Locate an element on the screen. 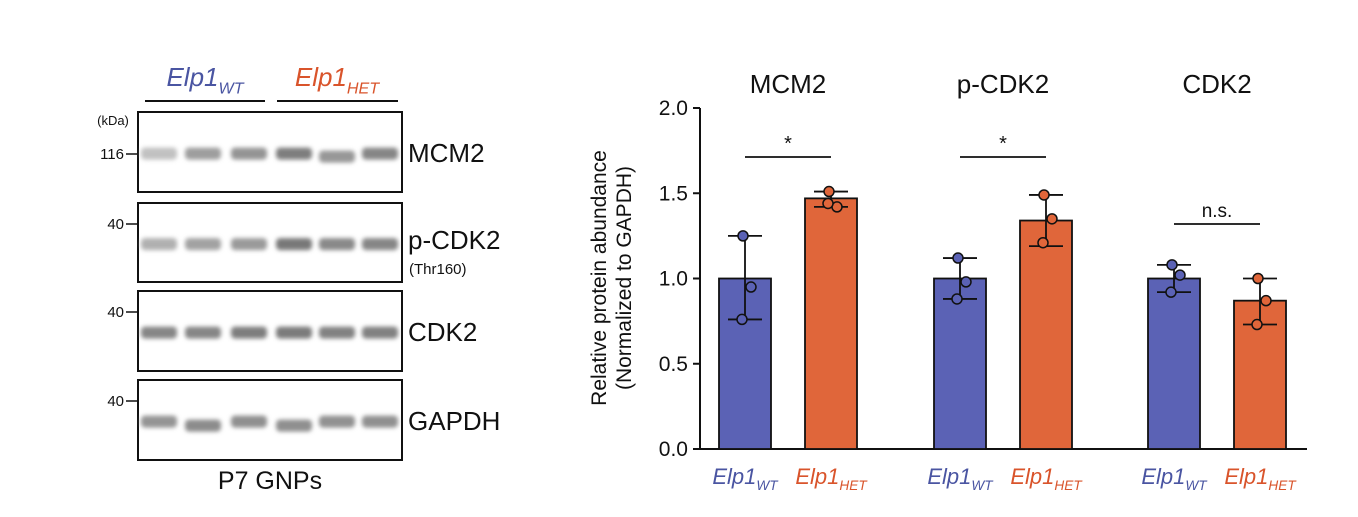 The width and height of the screenshot is (1358, 517). y-tick-label: 0.5 is located at coordinates (673, 364).